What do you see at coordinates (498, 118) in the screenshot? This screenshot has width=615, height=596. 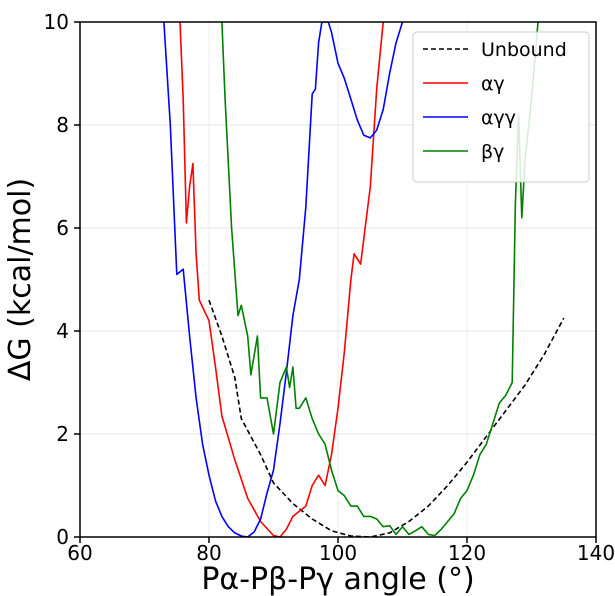 I see `legend-label: αγγ` at bounding box center [498, 118].